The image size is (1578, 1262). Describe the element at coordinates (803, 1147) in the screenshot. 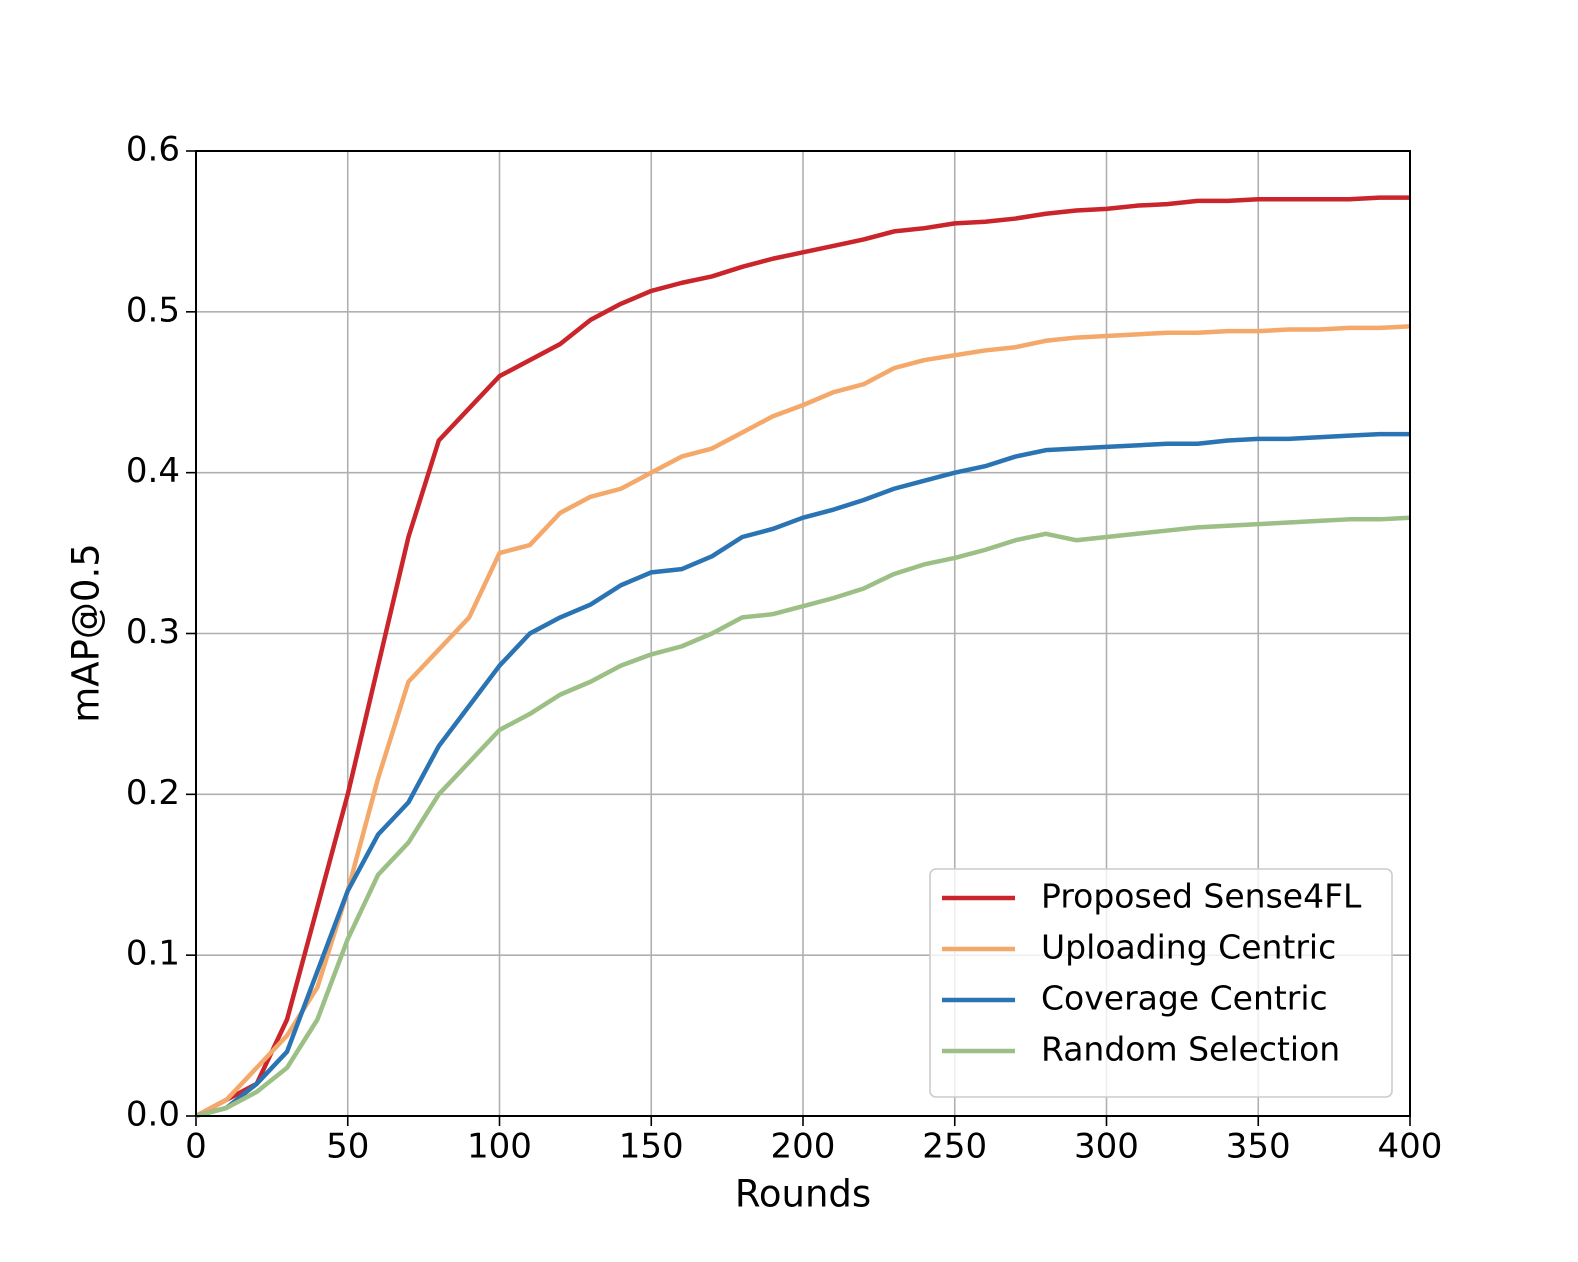

I see `x-tick-label: 200` at that location.